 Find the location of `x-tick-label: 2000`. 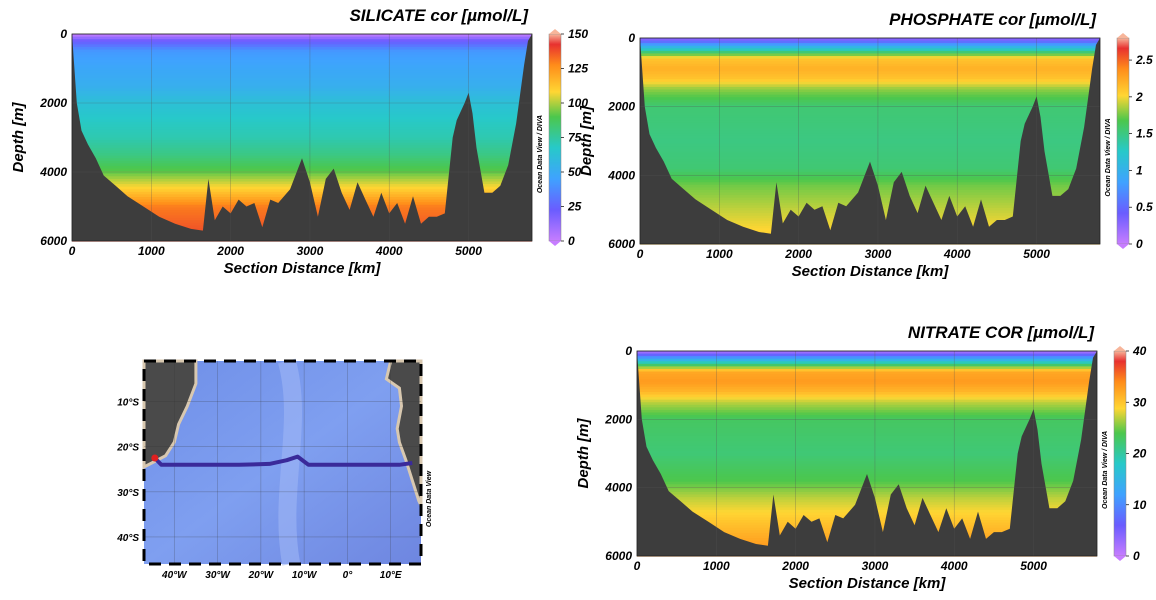

x-tick-label: 2000 is located at coordinates (230, 251).